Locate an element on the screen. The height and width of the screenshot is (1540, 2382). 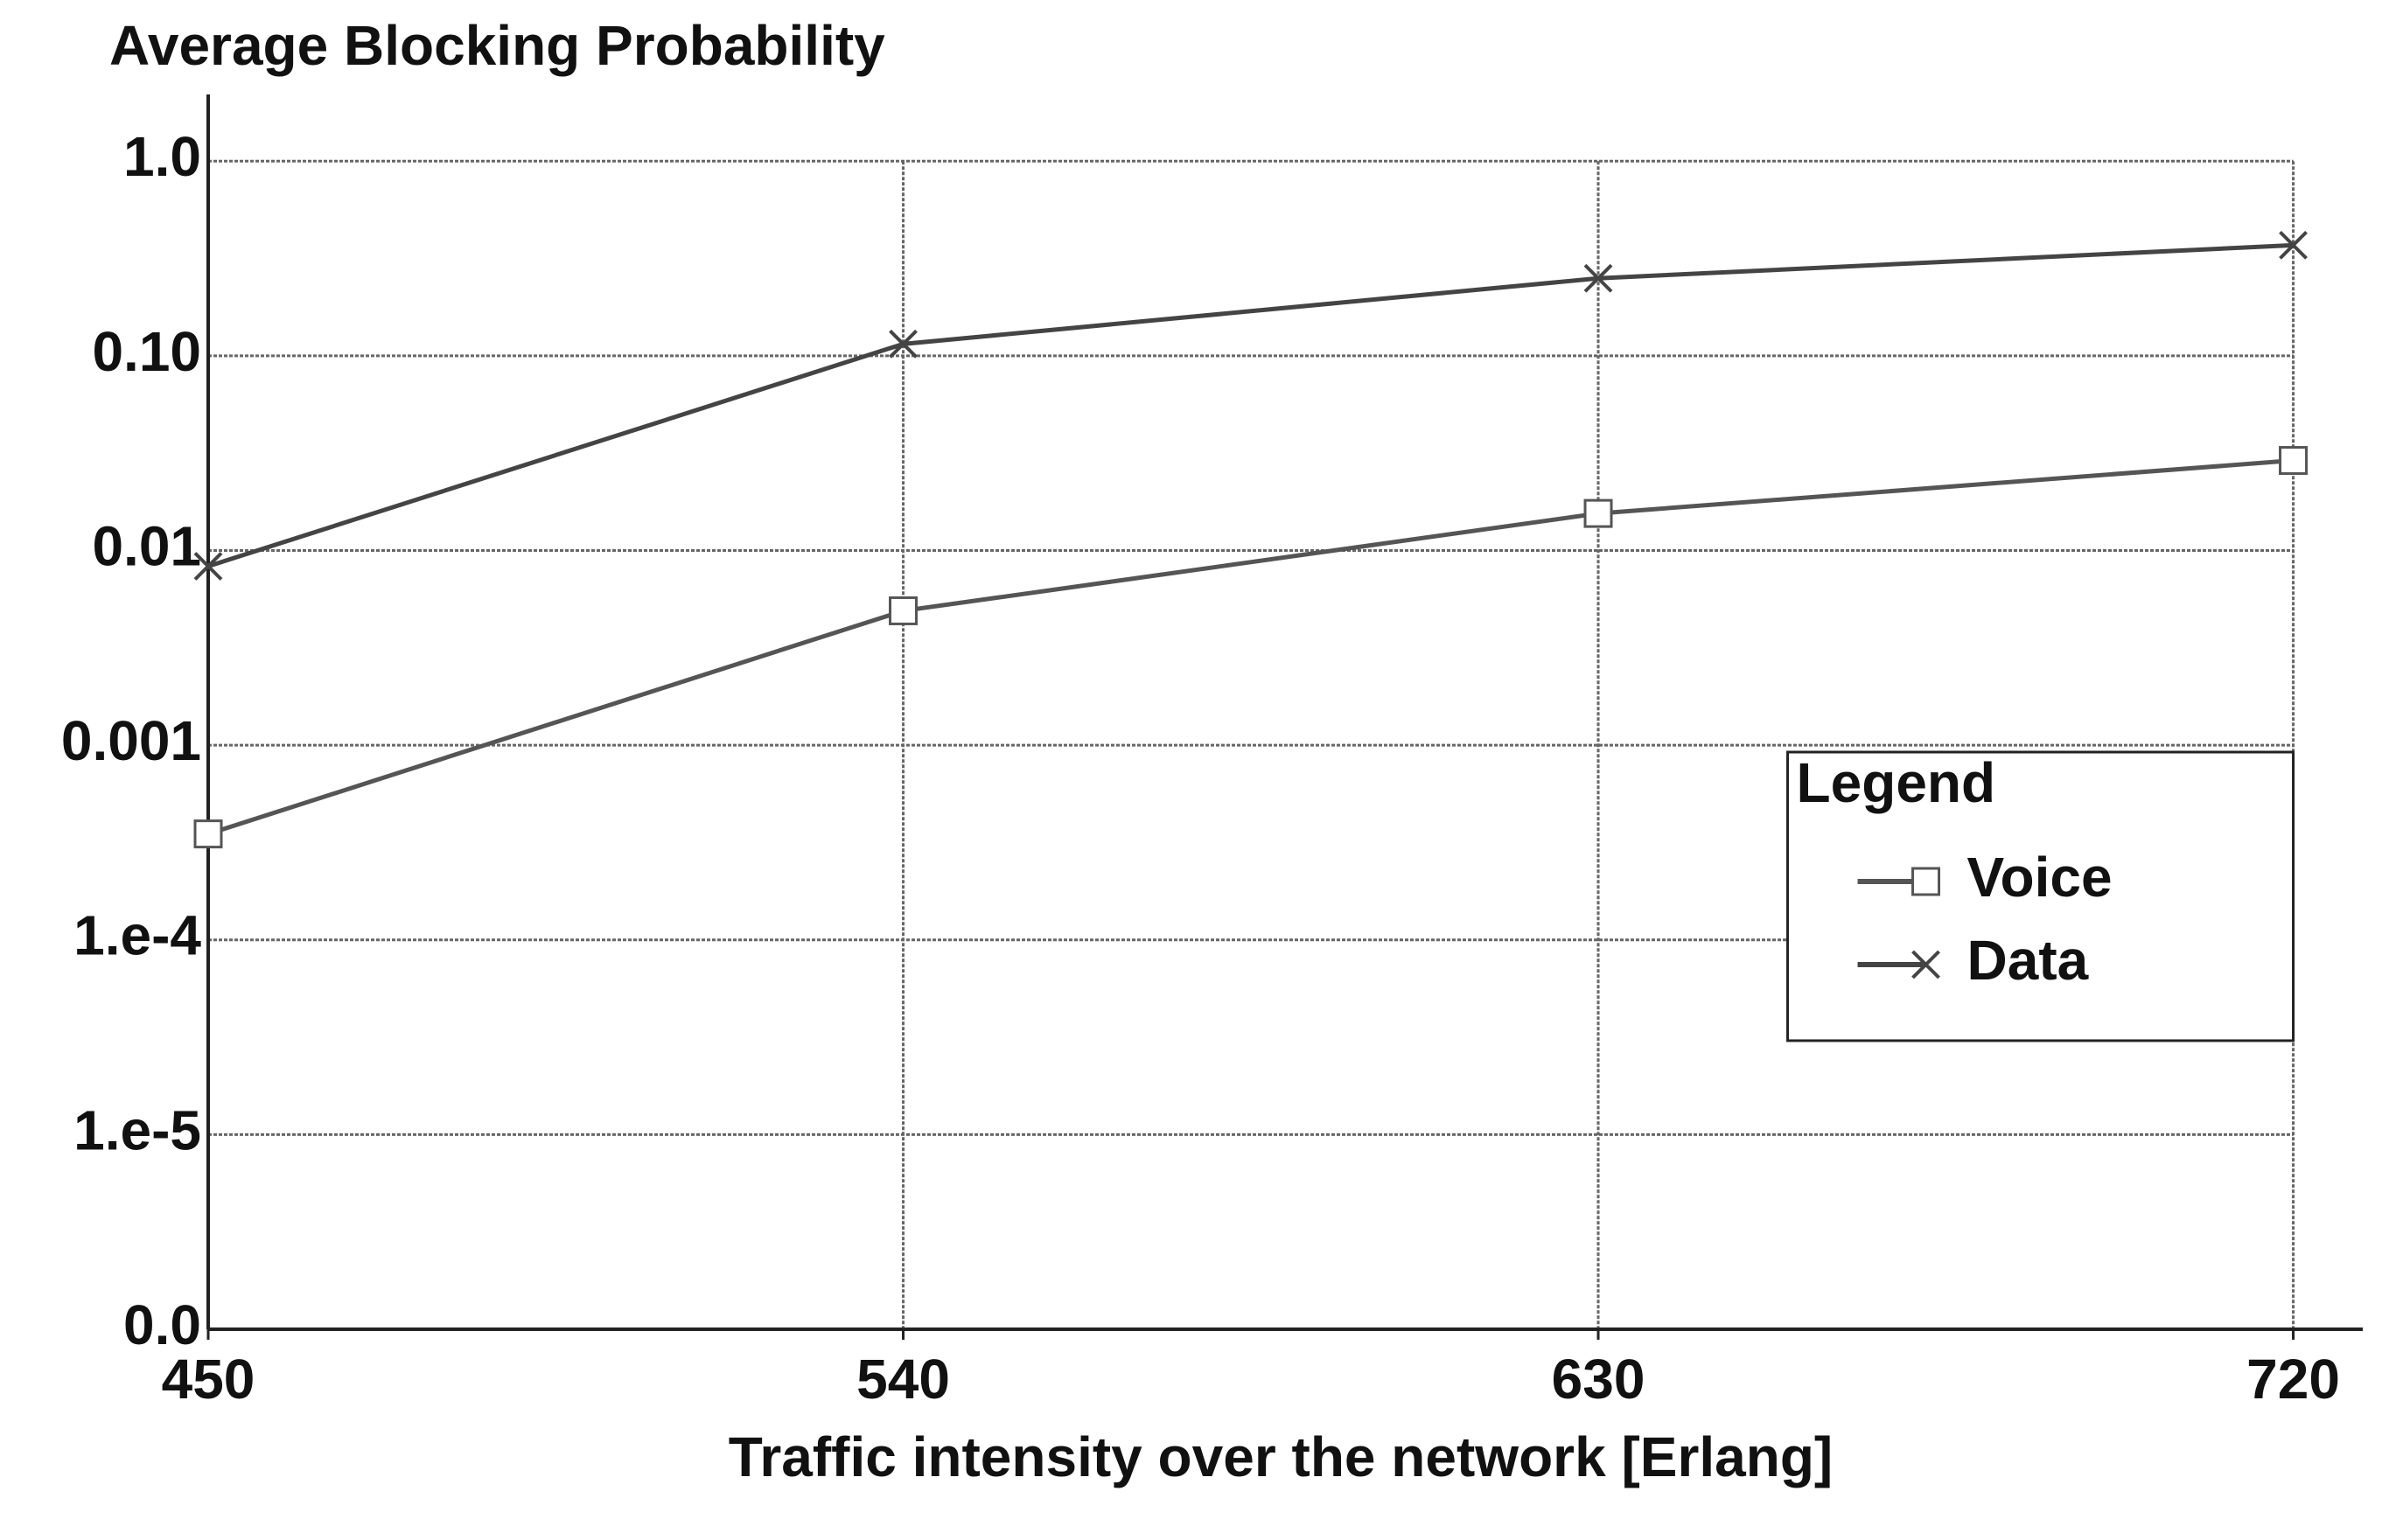
y-tick-label: 0.01 is located at coordinates (146, 545).